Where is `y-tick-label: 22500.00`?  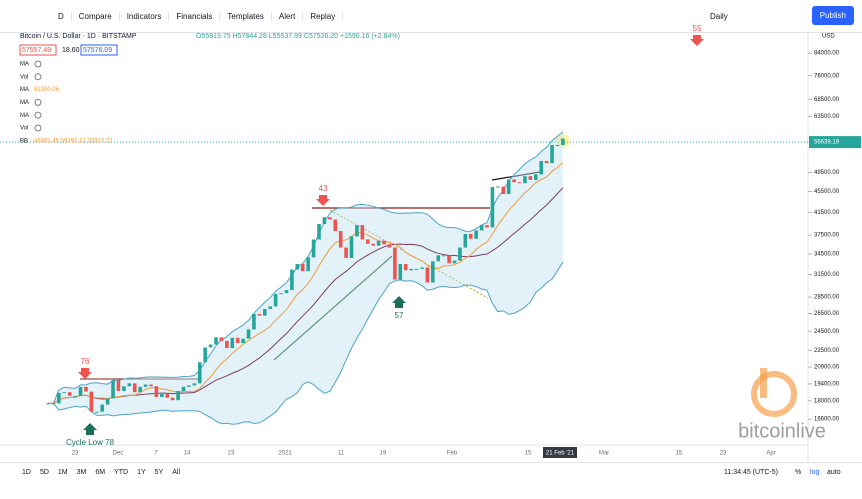
y-tick-label: 22500.00 is located at coordinates (827, 351).